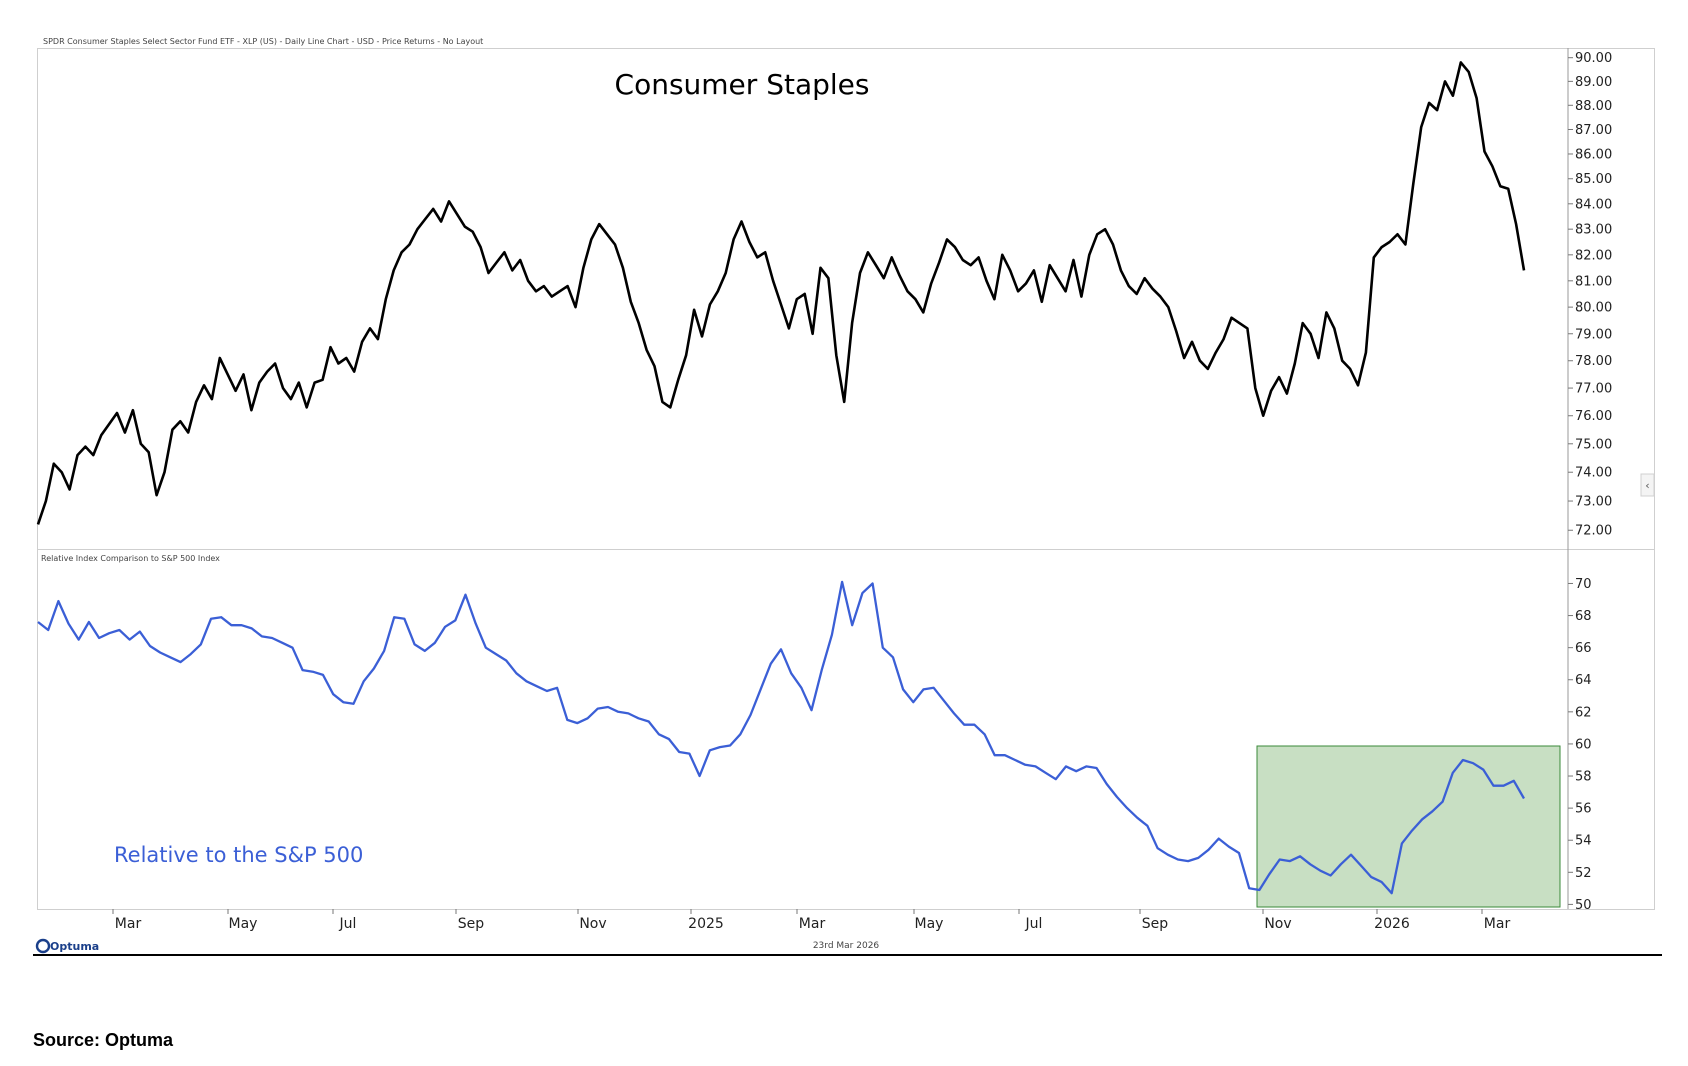  I want to click on y-tick-label: 70, so click(1583, 584).